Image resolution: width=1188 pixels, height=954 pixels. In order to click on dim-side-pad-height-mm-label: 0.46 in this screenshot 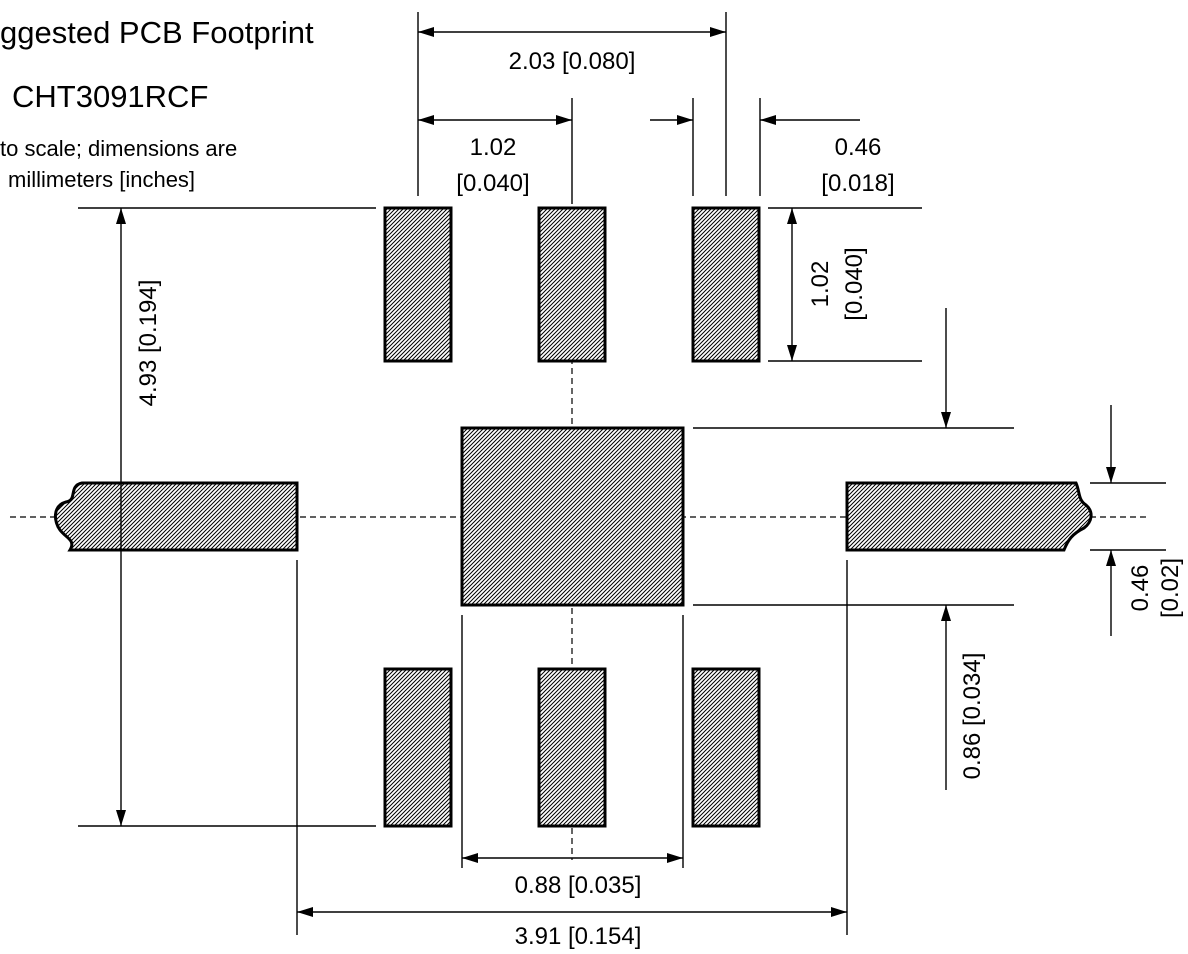, I will do `click(1140, 588)`.